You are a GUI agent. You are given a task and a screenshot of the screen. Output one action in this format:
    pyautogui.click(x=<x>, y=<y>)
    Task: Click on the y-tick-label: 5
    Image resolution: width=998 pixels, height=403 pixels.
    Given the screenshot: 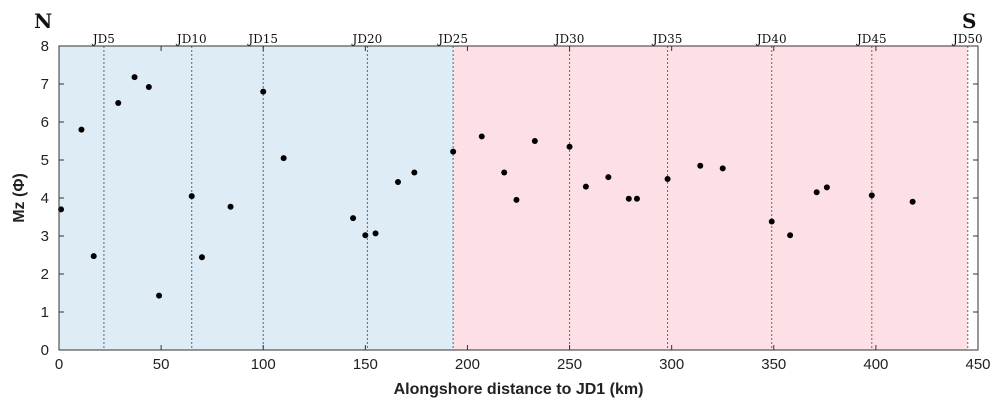 What is the action you would take?
    pyautogui.click(x=45, y=160)
    